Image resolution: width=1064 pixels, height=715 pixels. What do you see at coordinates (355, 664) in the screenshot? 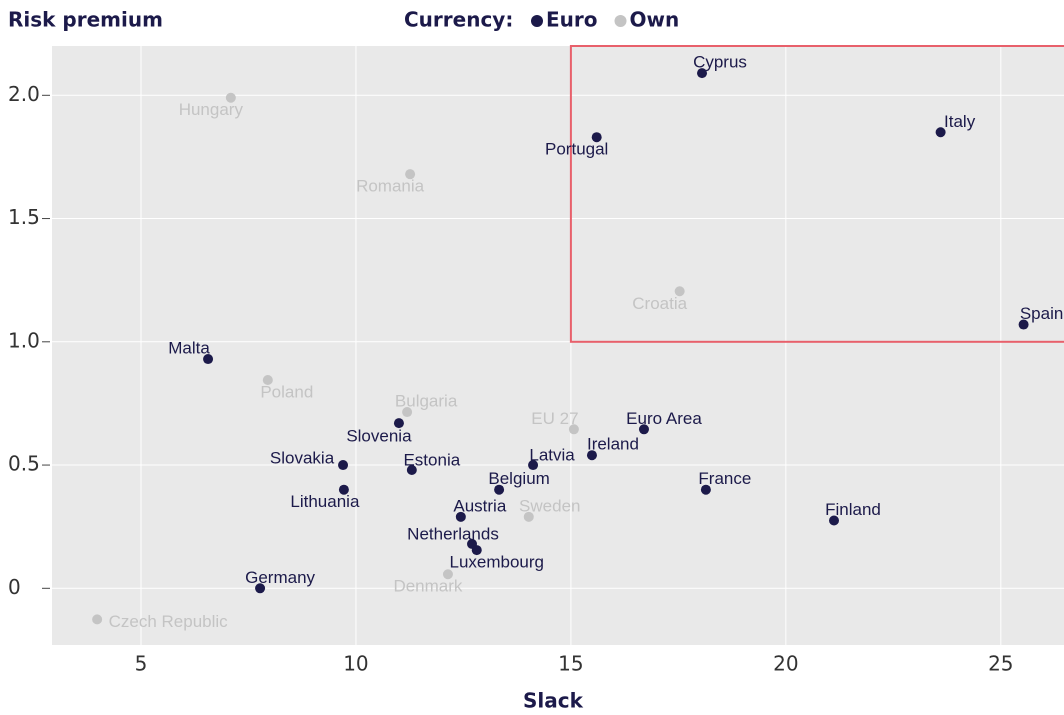
I see `x-tick-label: 10` at bounding box center [355, 664].